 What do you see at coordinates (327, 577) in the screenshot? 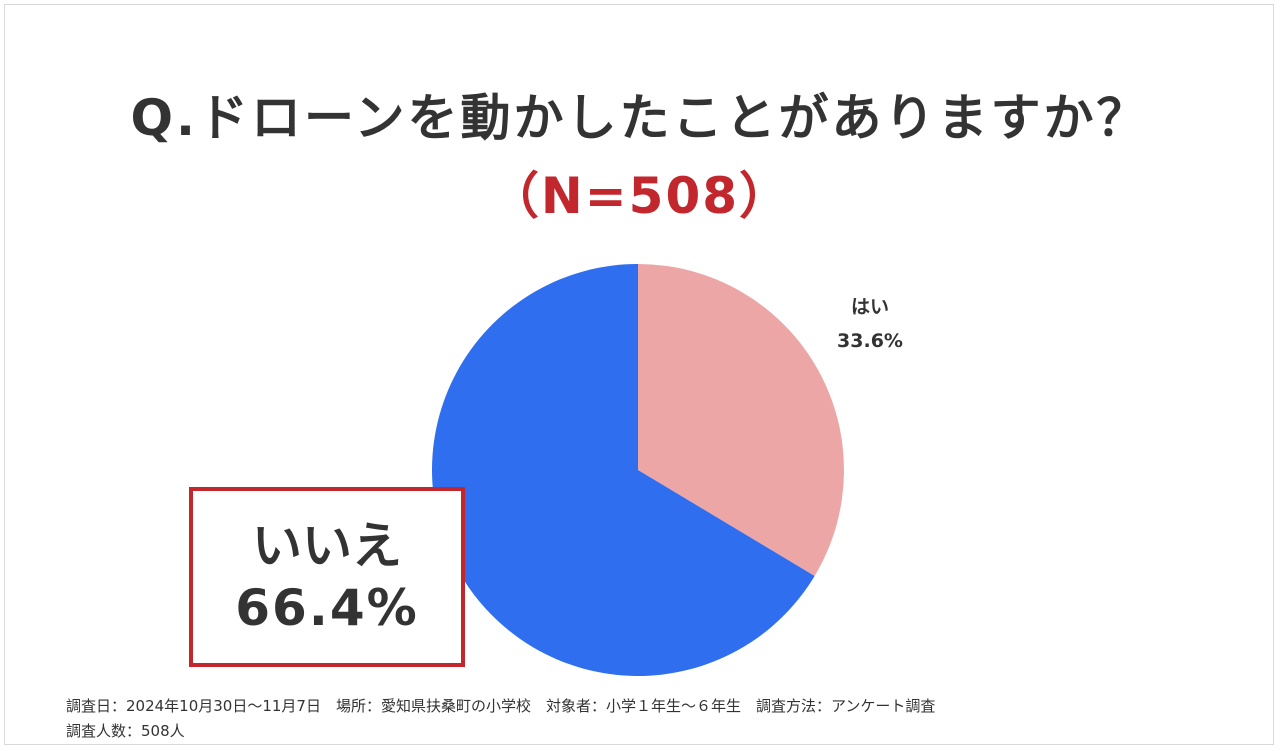
I see `data-label-no-callout: いいえ 66.4%` at bounding box center [327, 577].